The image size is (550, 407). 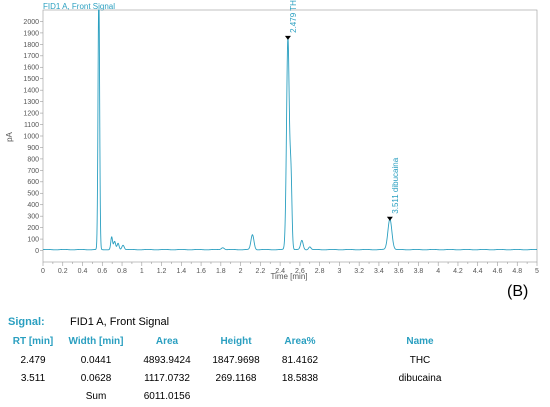 I want to click on header-height: Height, so click(x=236, y=341).